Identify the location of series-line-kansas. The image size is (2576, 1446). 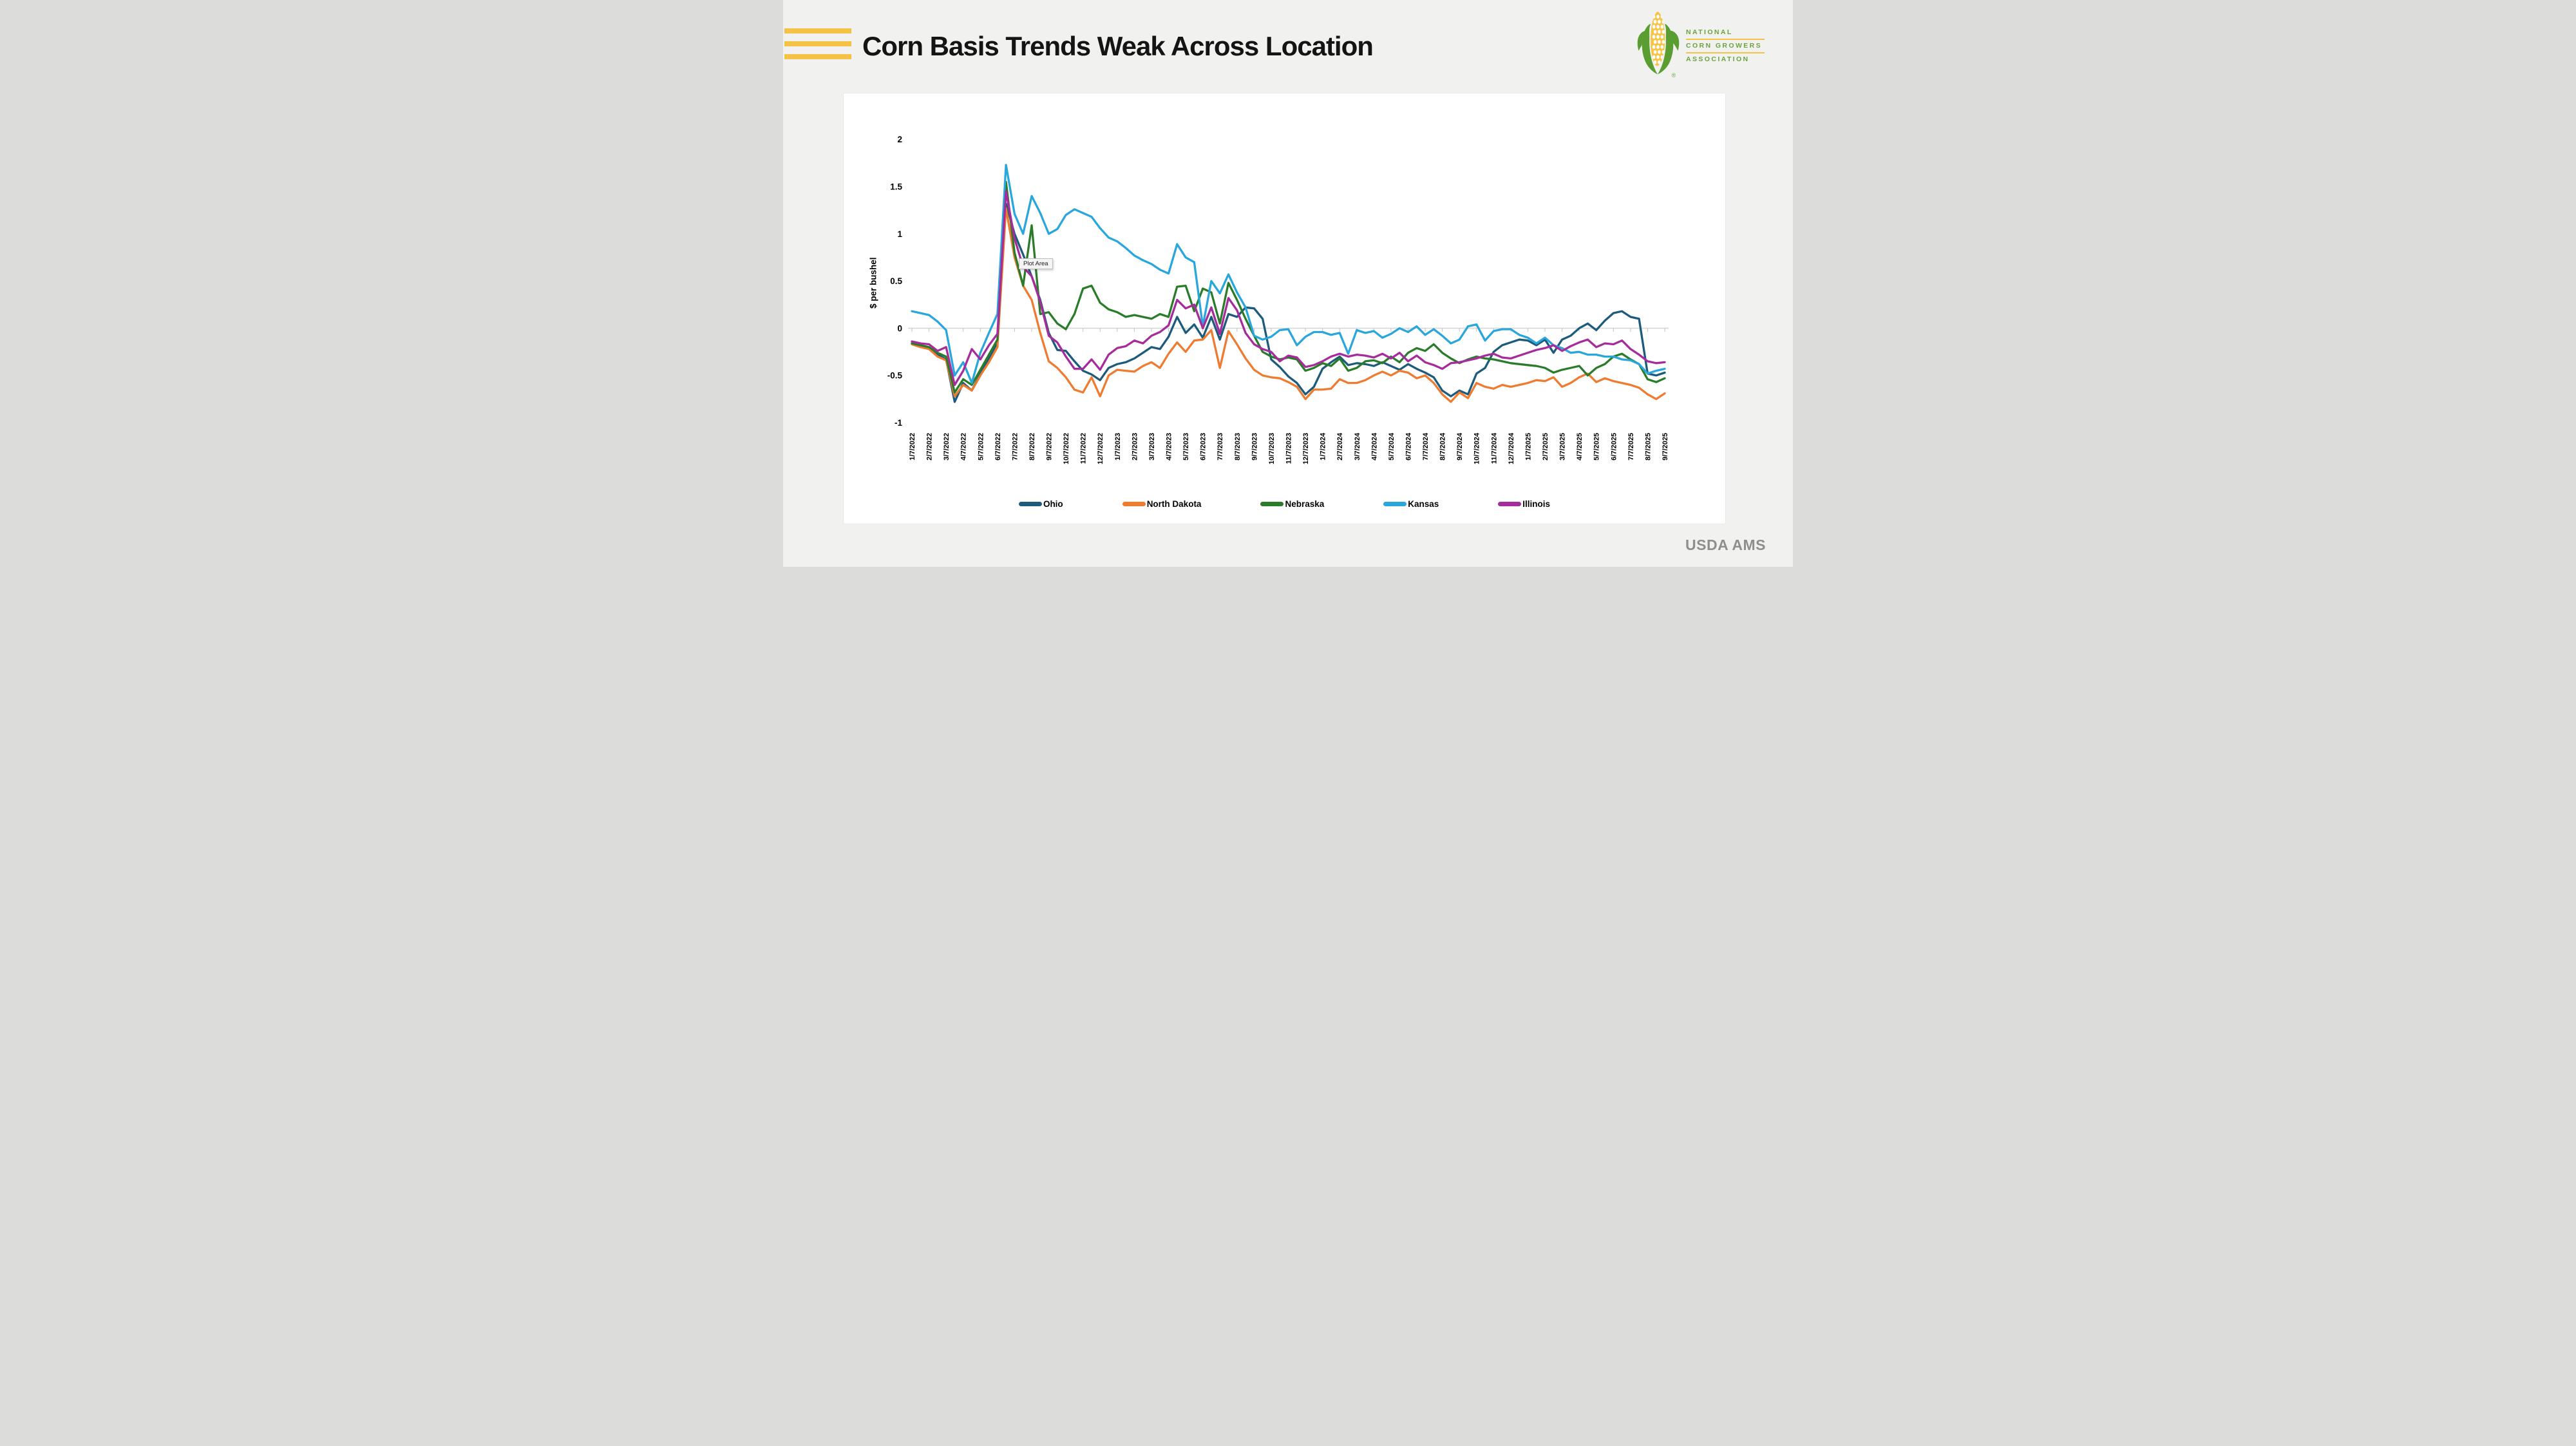
(1288, 275).